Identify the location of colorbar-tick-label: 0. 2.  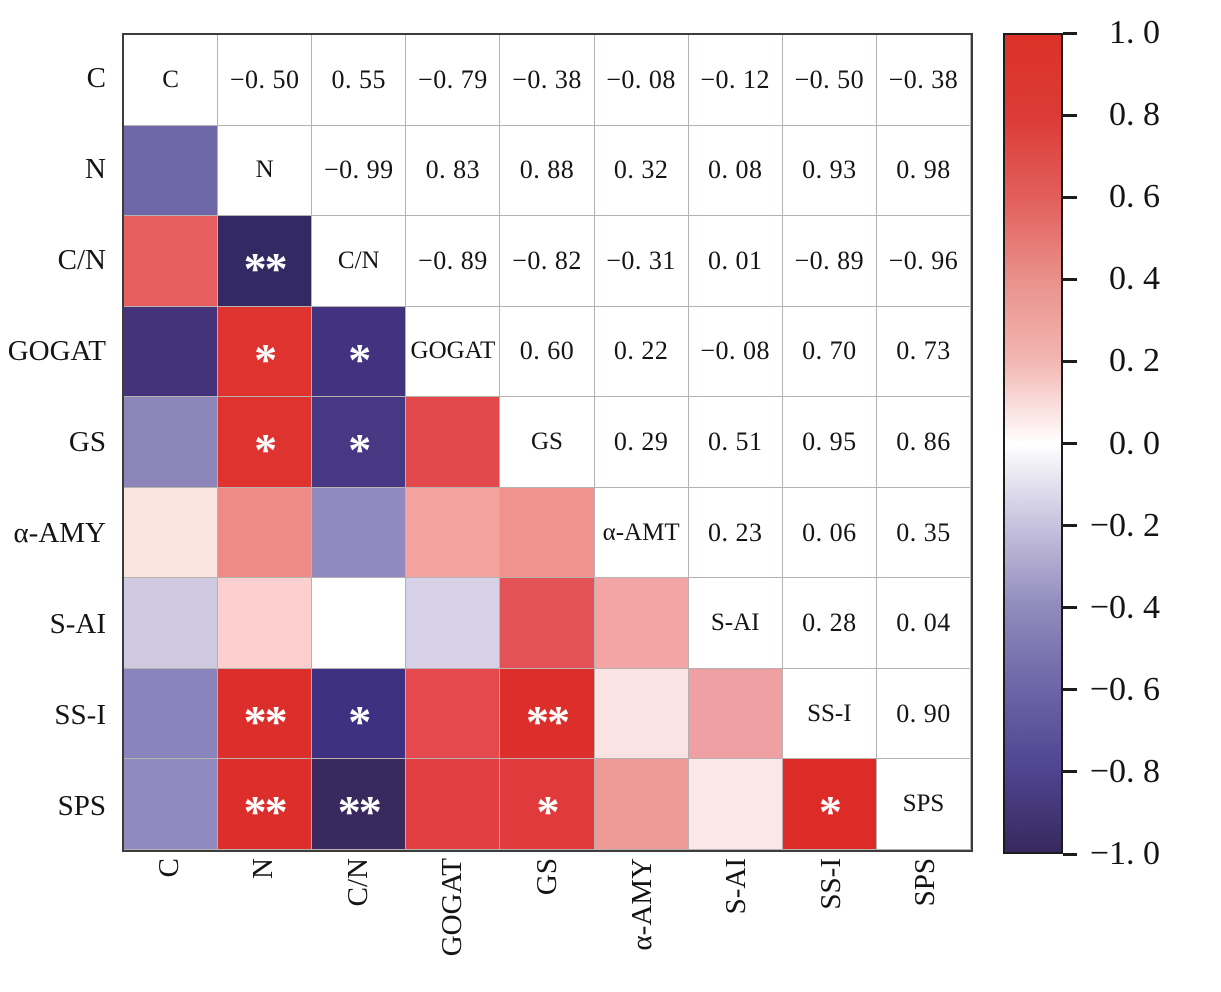
(1134, 361).